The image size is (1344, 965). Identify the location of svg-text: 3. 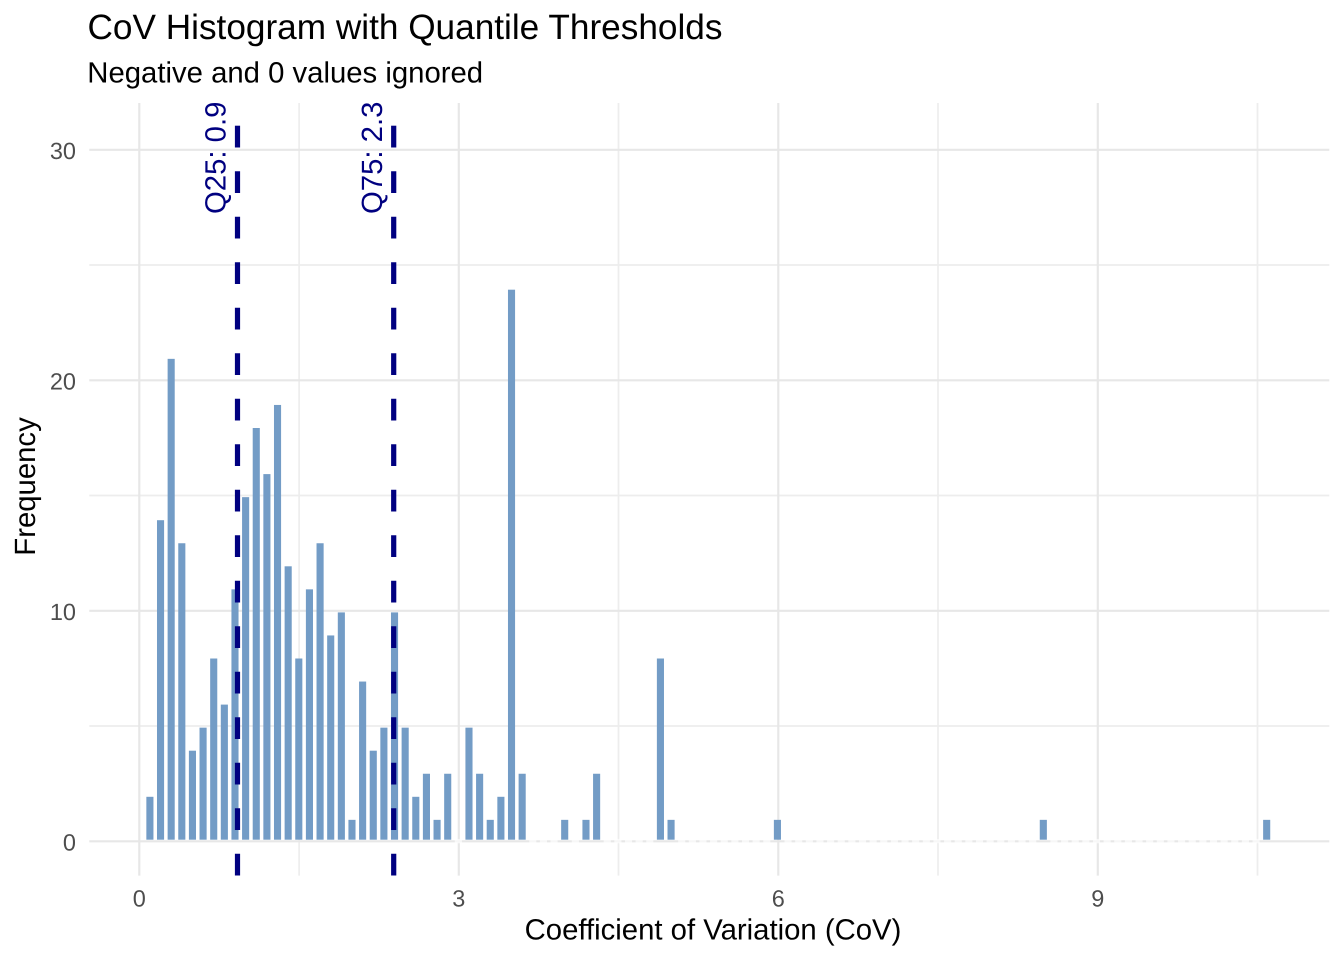
(458, 898).